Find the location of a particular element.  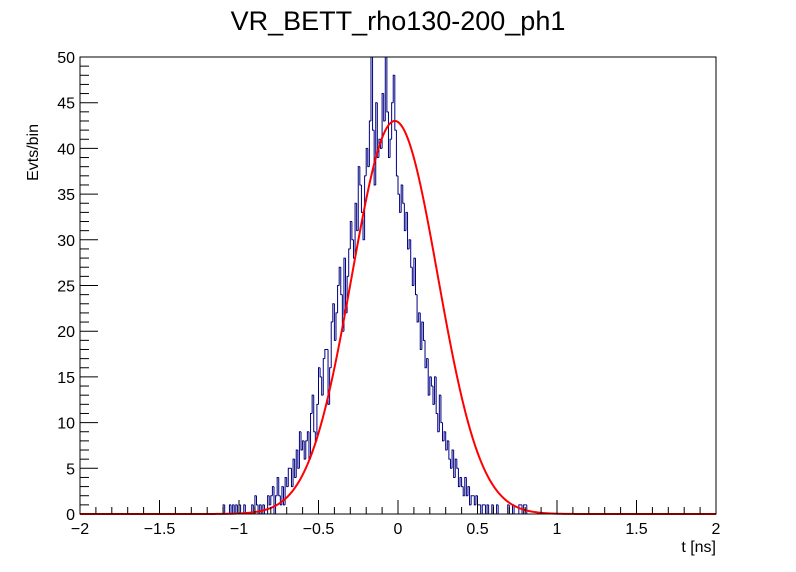

y-tick-label: 35 is located at coordinates (66, 195).